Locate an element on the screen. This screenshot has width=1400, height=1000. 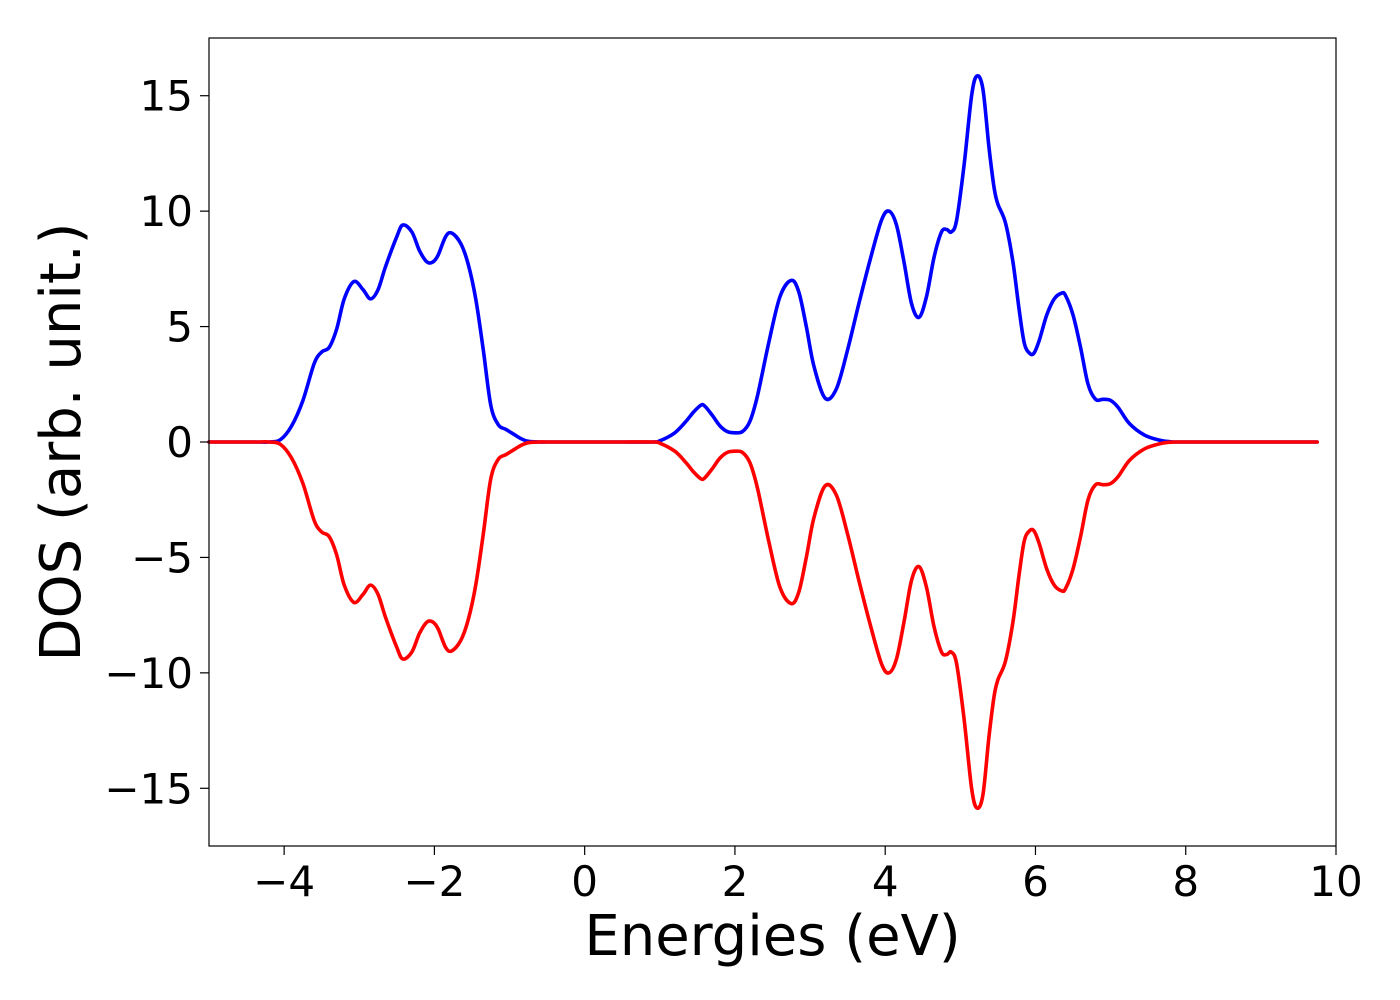
y-tick-label: 15 is located at coordinates (166, 96).